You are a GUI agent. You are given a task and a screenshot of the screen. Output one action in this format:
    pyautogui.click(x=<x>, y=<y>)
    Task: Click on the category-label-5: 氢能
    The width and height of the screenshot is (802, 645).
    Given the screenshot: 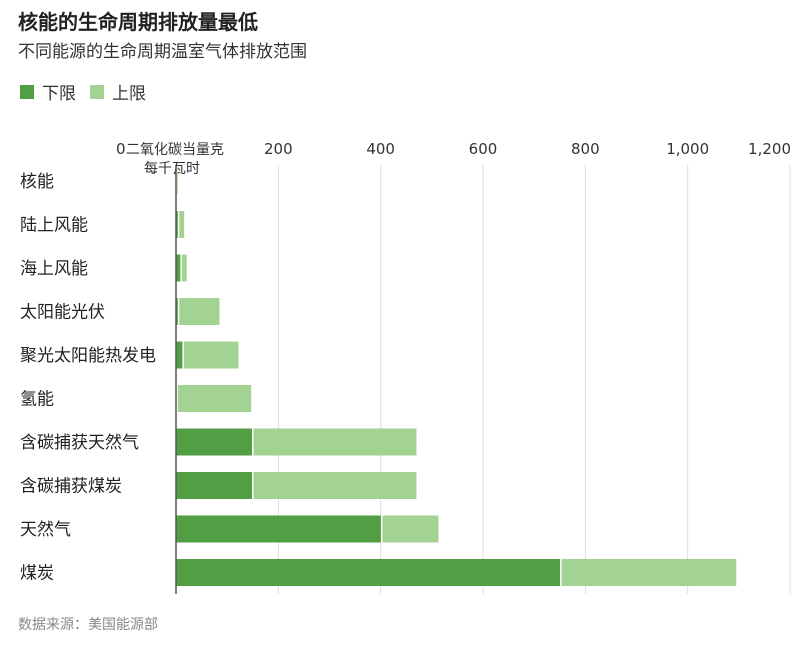 What is the action you would take?
    pyautogui.click(x=37, y=400)
    